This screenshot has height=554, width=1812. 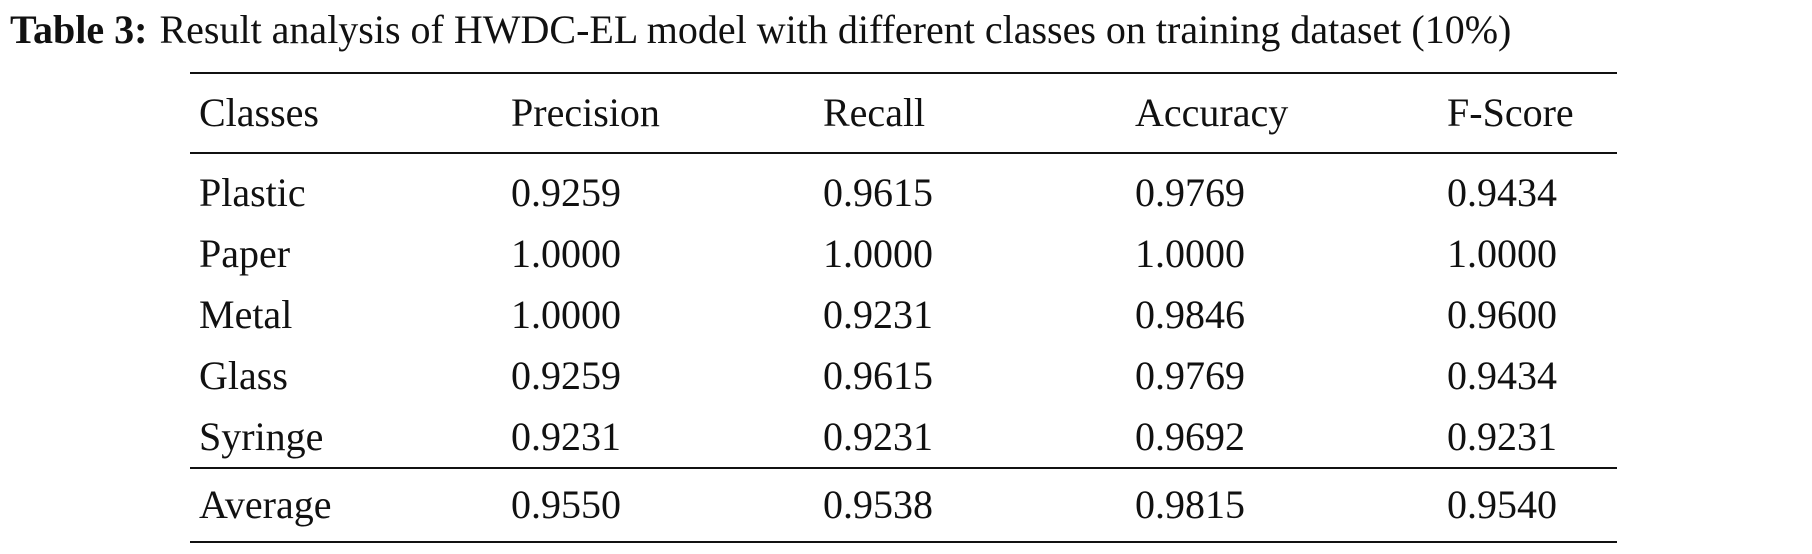 What do you see at coordinates (261, 436) in the screenshot?
I see `cell-class: Syringe` at bounding box center [261, 436].